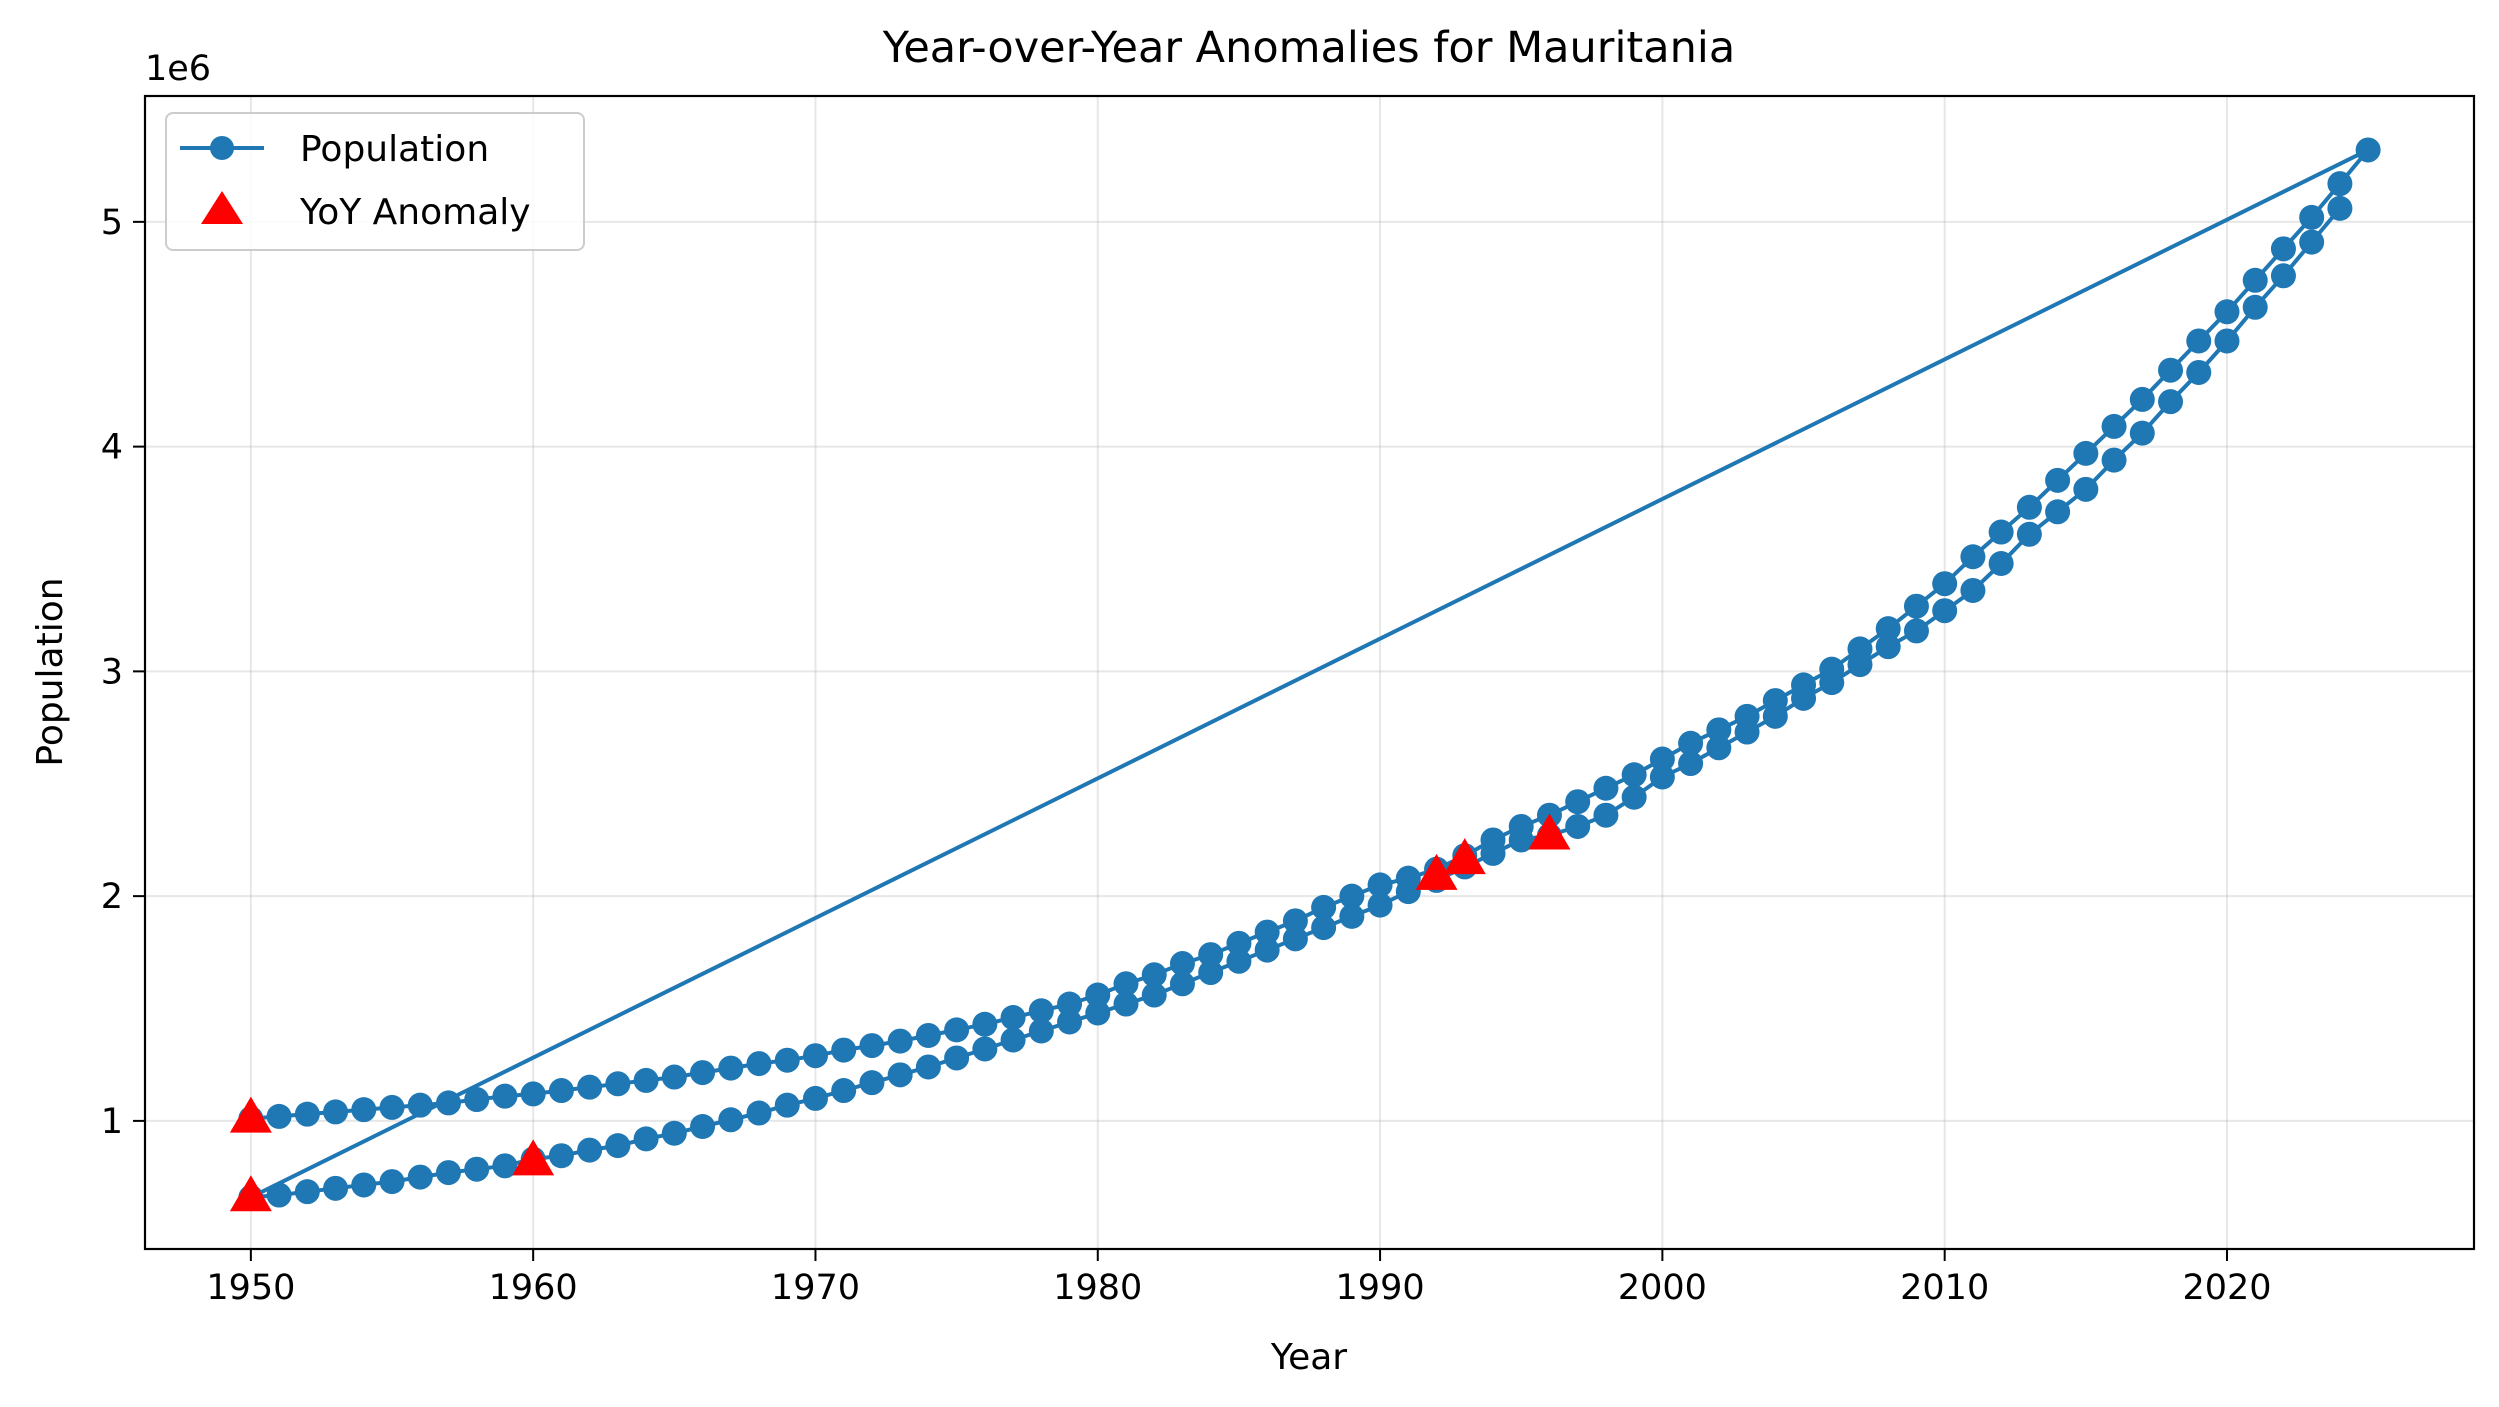  I want to click on x-tick-label: 1980, so click(1097, 1288).